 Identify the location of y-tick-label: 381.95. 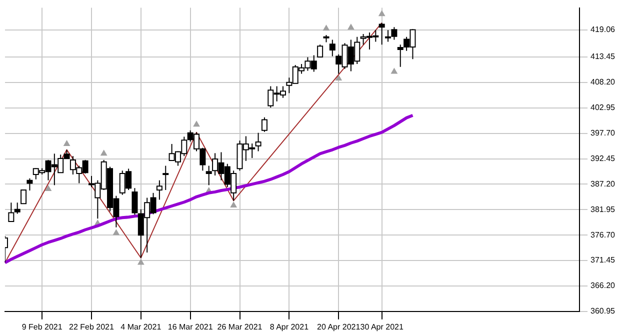
(603, 209).